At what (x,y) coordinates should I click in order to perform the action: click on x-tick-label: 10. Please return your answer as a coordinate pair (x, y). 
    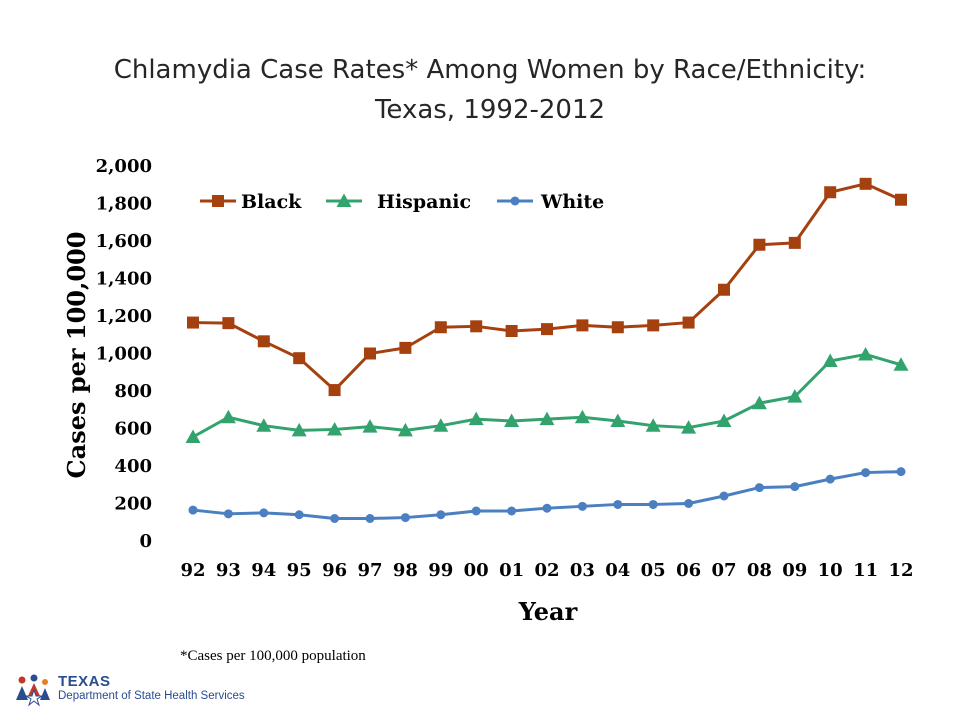
    Looking at the image, I should click on (830, 570).